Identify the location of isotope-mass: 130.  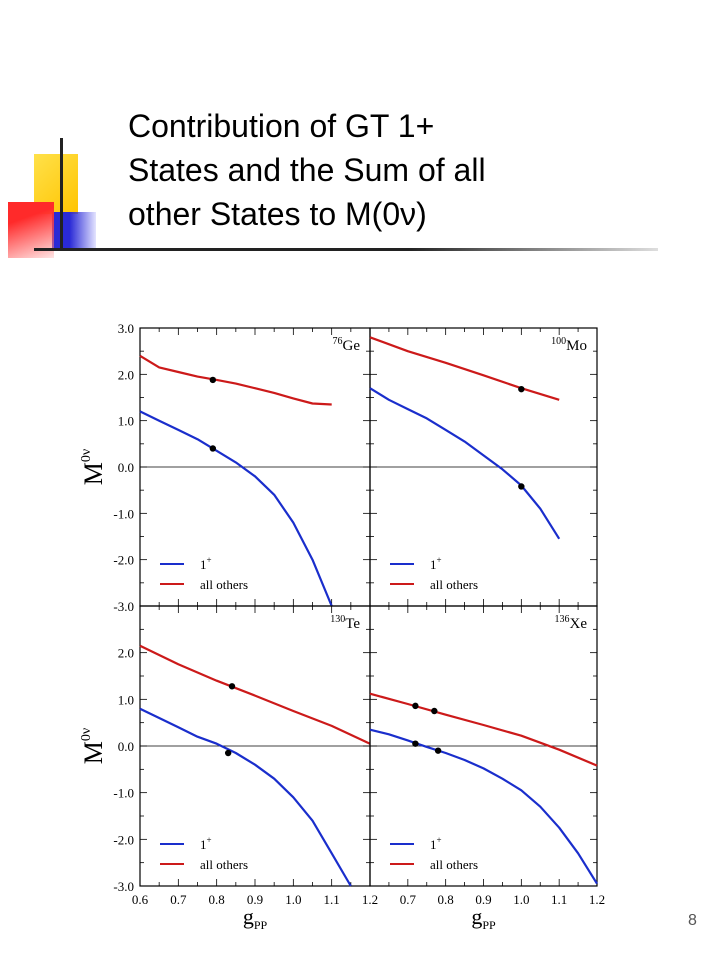
(337, 619).